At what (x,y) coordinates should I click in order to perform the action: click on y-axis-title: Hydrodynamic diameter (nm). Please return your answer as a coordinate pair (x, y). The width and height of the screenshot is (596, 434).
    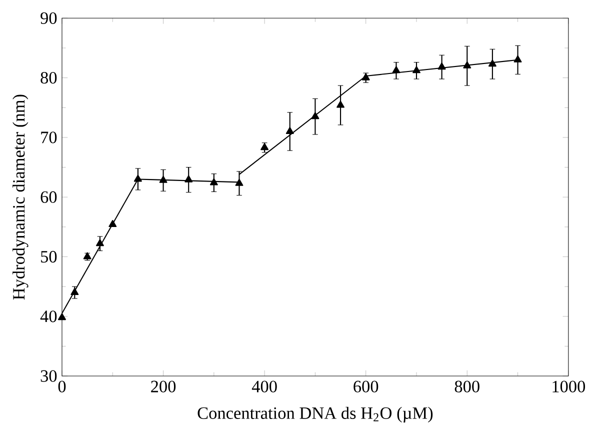
    Looking at the image, I should click on (20, 197).